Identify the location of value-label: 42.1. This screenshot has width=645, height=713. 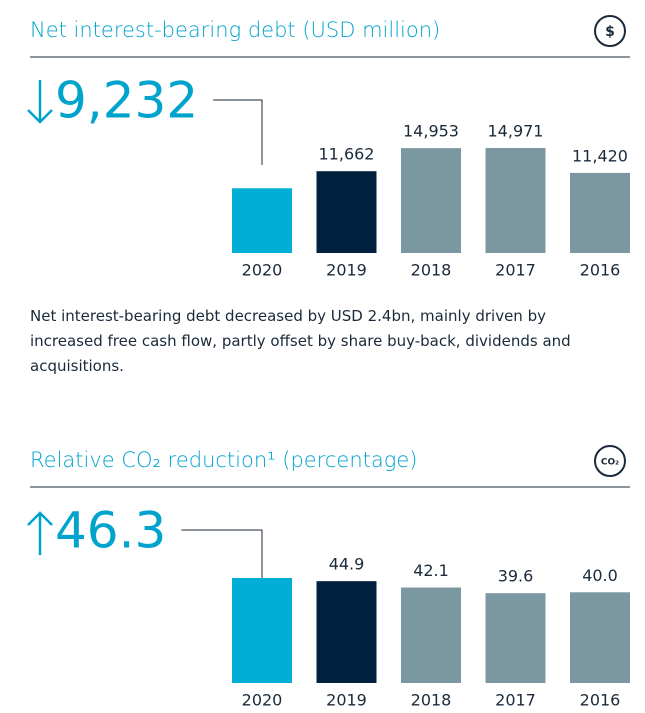
(431, 570).